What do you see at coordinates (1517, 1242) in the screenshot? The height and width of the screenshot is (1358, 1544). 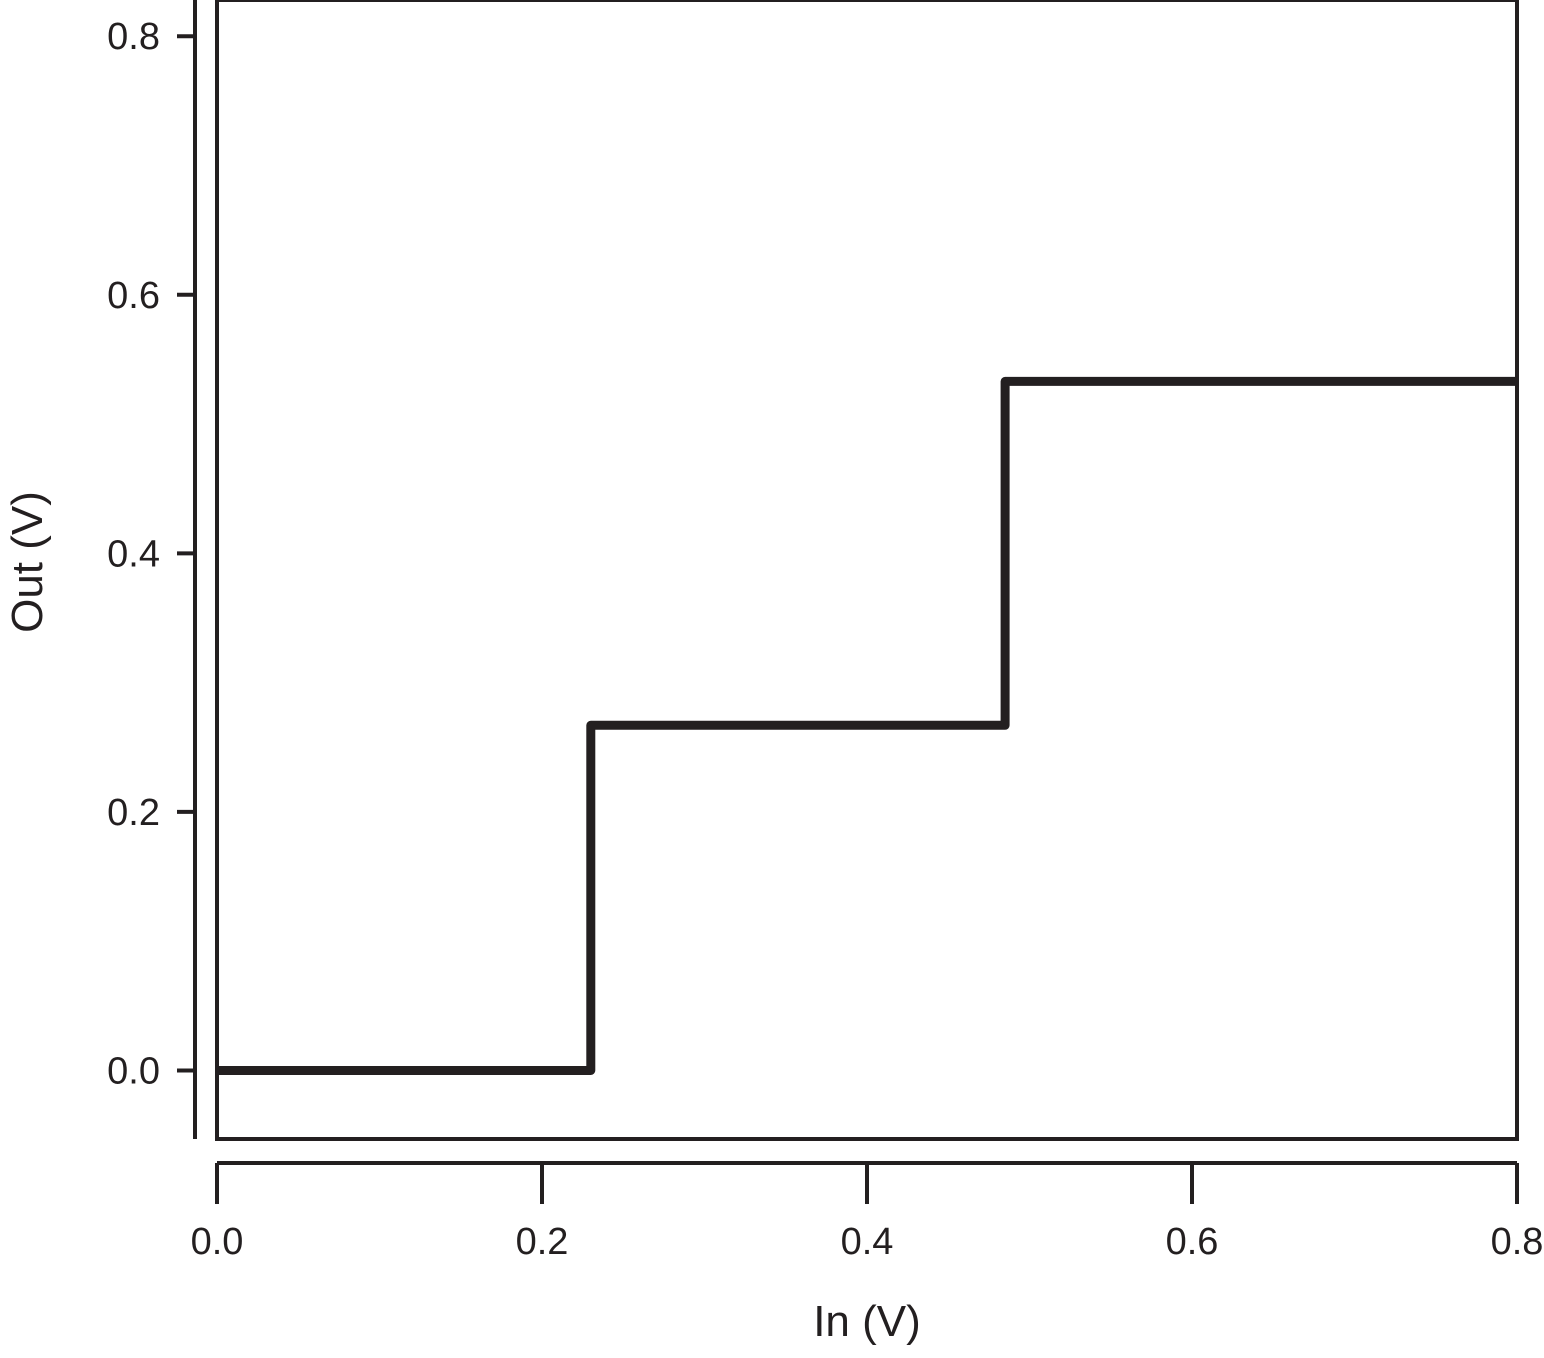 I see `x-tick-label: 0.8` at bounding box center [1517, 1242].